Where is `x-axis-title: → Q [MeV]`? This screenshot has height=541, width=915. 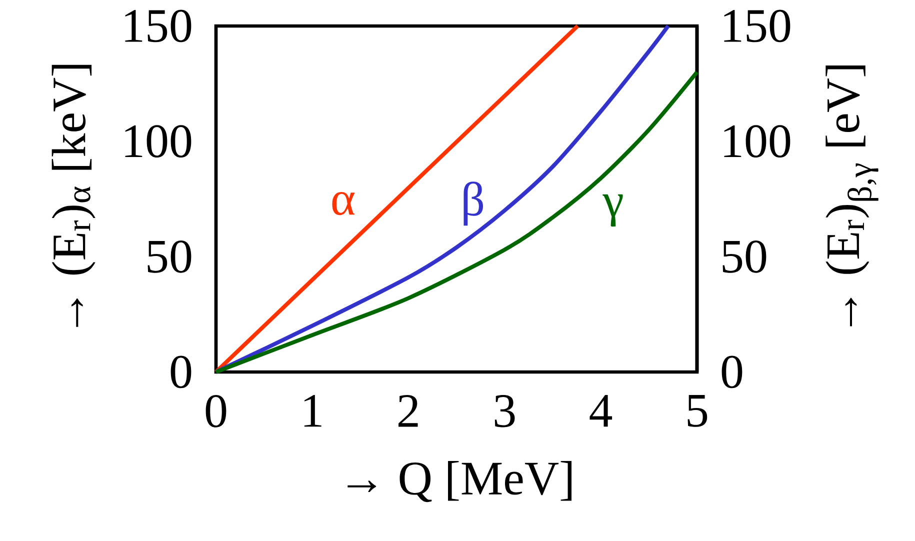 x-axis-title: → Q [MeV] is located at coordinates (460, 481).